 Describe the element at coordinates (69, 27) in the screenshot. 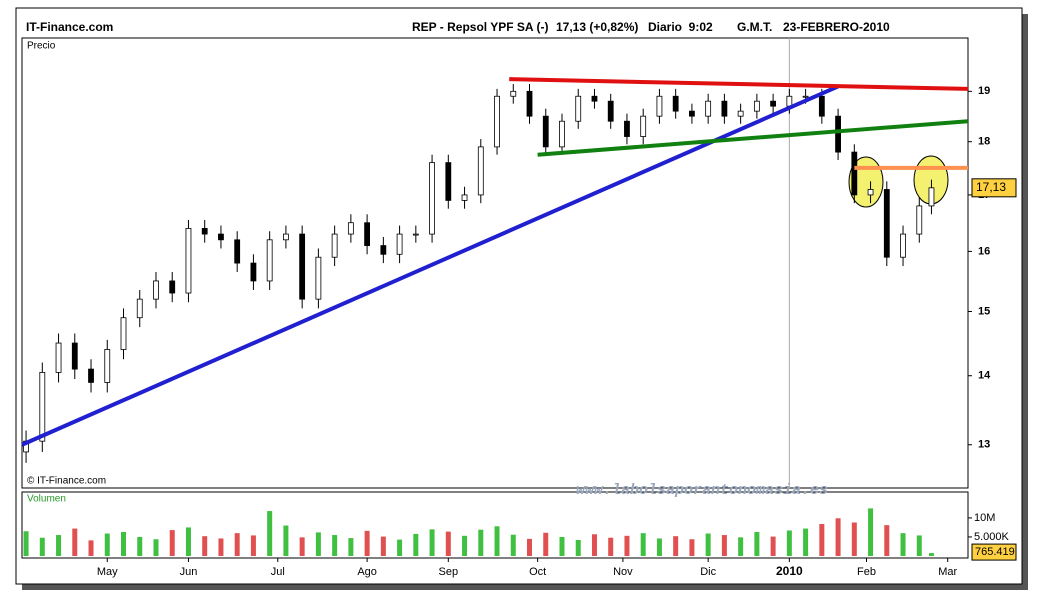

I see `site: IT-Finance.com` at that location.